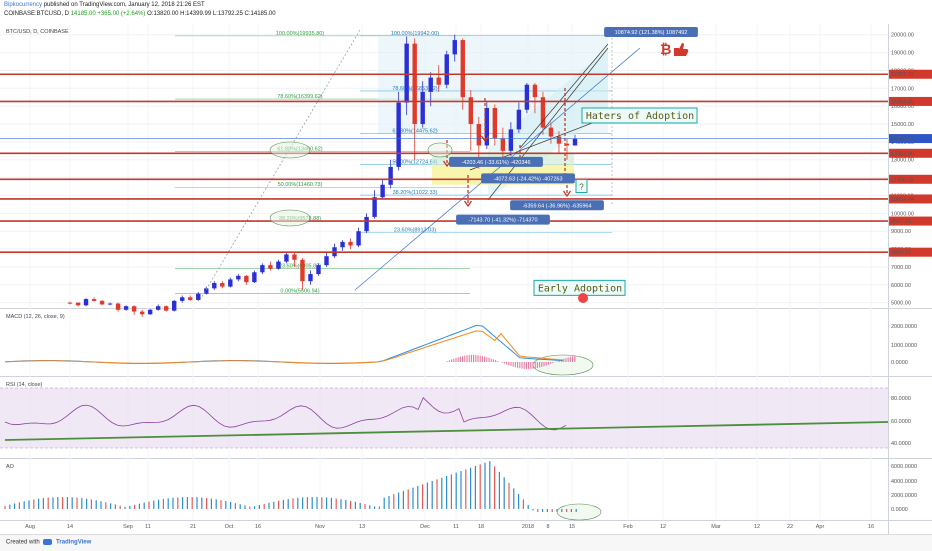 This screenshot has height=551, width=932. What do you see at coordinates (904, 346) in the screenshot?
I see `macd-tick-label: 1000.0000` at bounding box center [904, 346].